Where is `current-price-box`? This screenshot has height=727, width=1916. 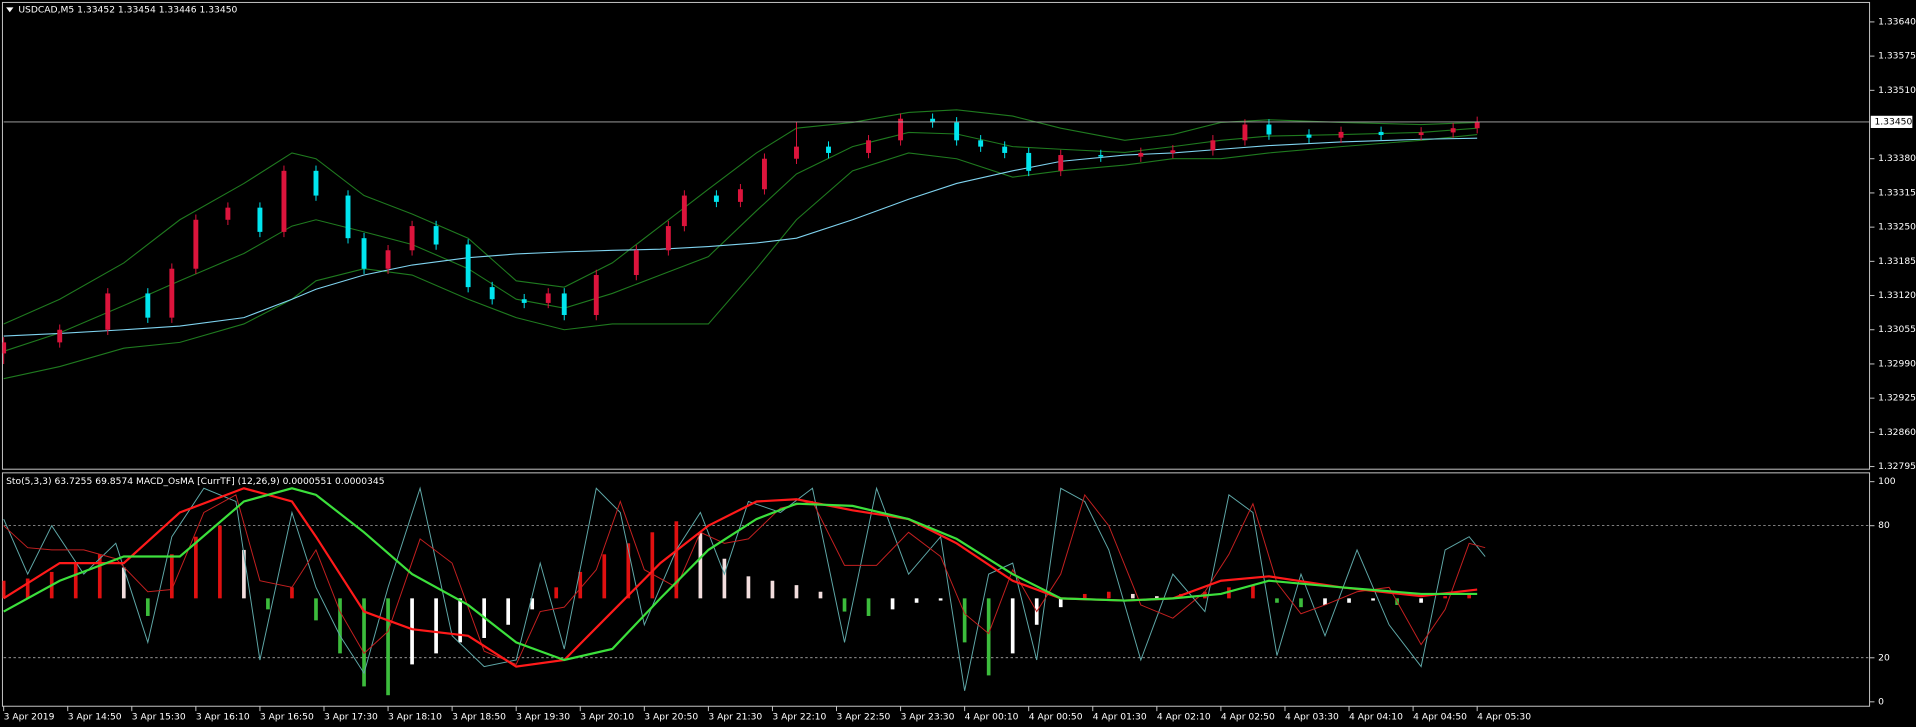
current-price-box is located at coordinates (1891, 122).